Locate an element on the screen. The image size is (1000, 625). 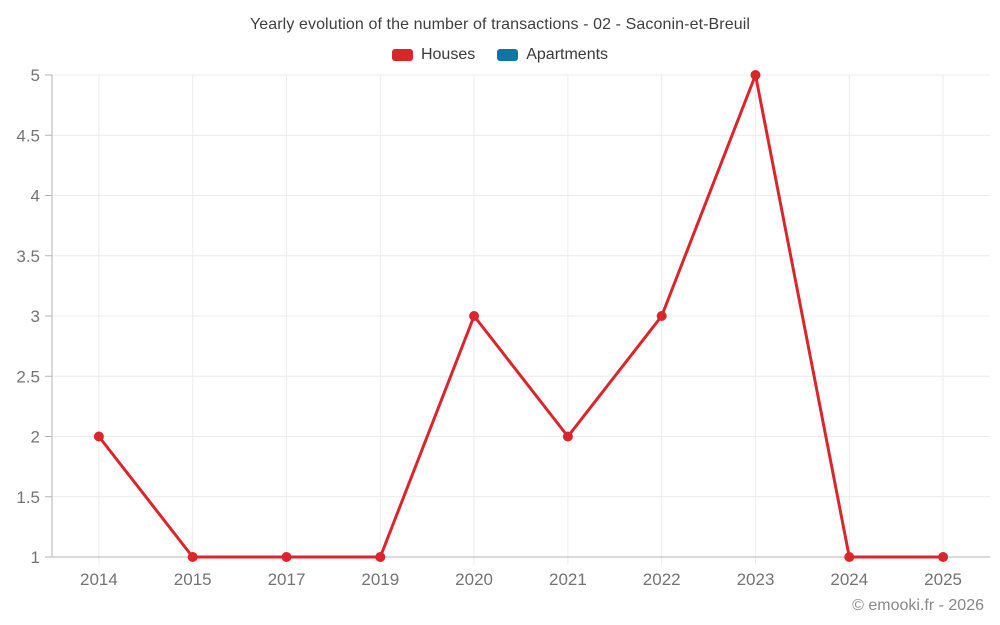
y-axis-label: 3 is located at coordinates (35, 316).